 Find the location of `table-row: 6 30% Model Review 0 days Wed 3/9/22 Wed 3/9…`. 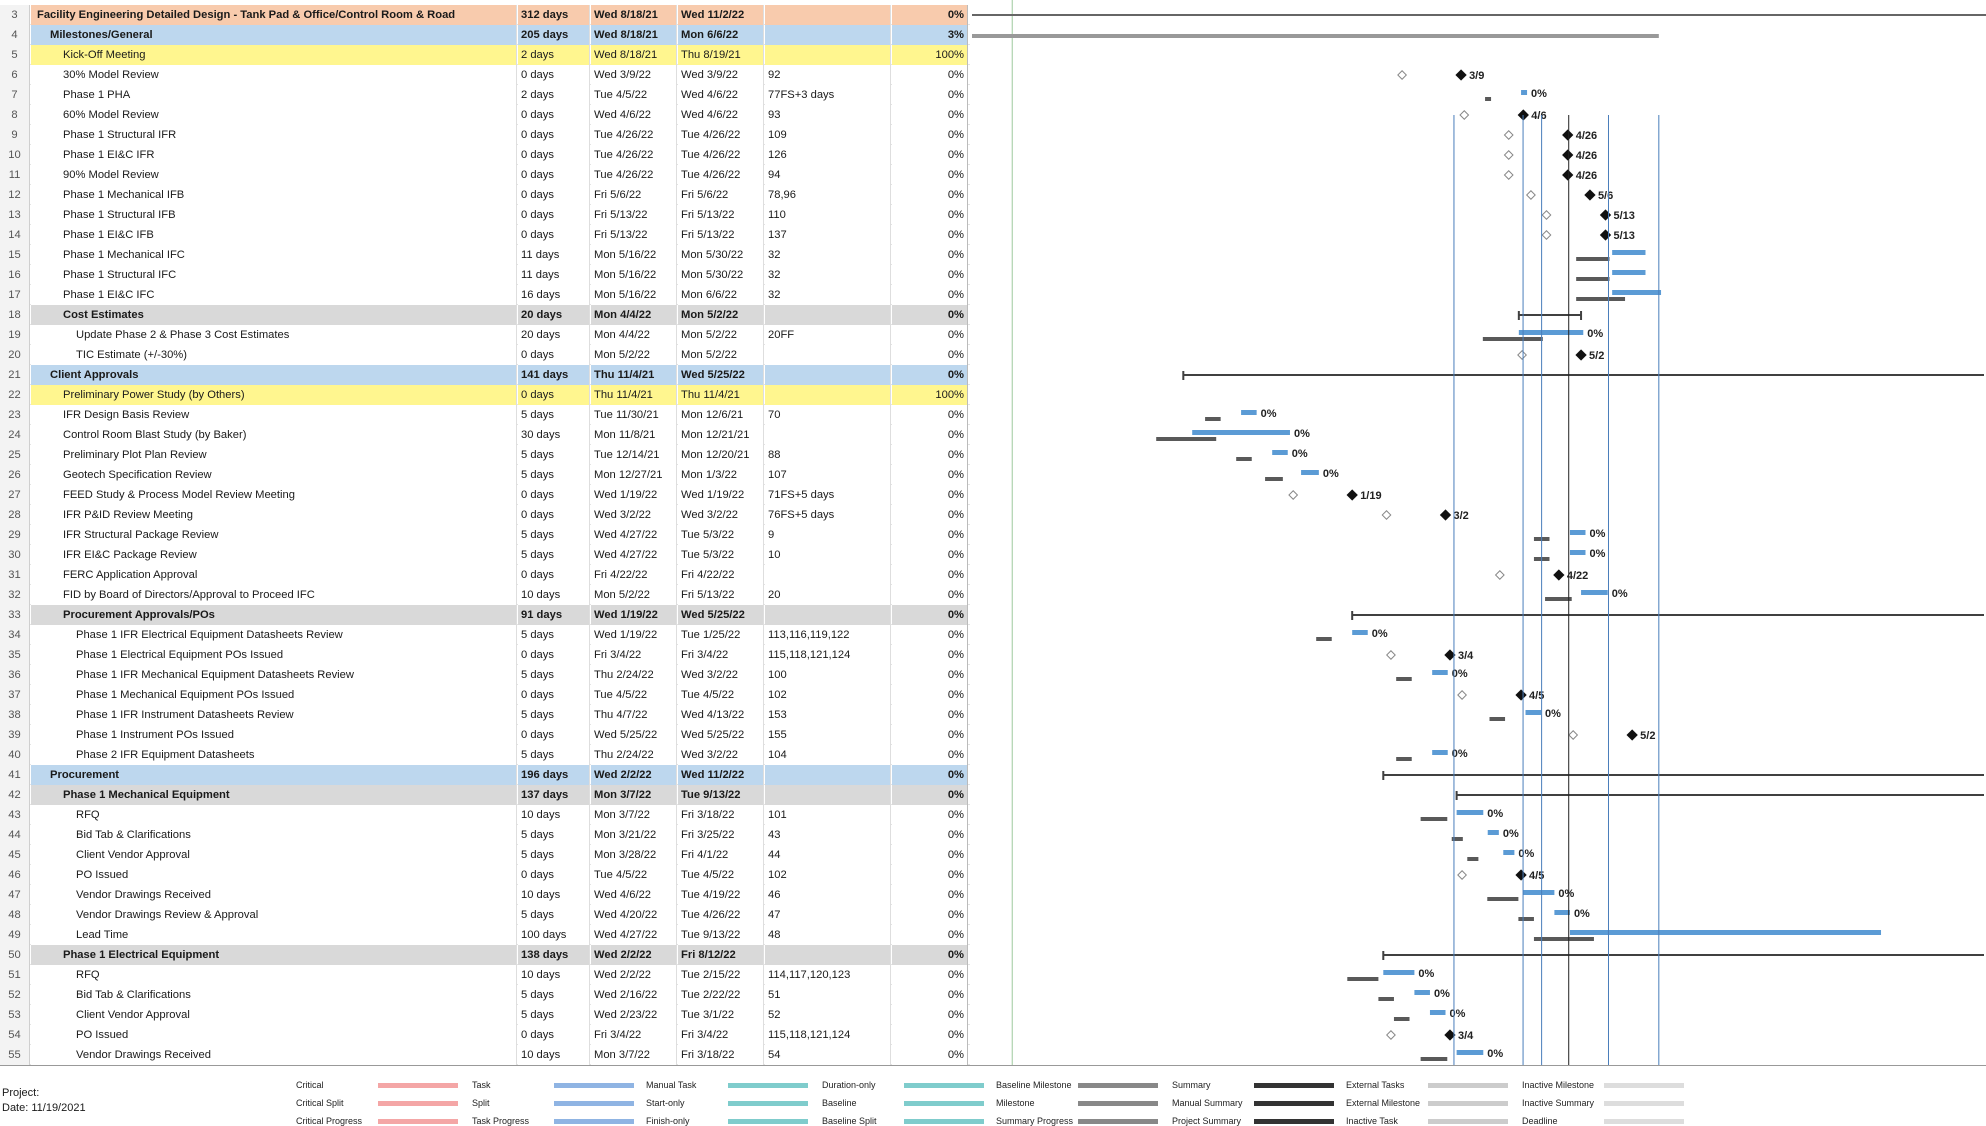

table-row: 6 30% Model Review 0 days Wed 3/9/22 Wed 3/9… is located at coordinates (485, 75).